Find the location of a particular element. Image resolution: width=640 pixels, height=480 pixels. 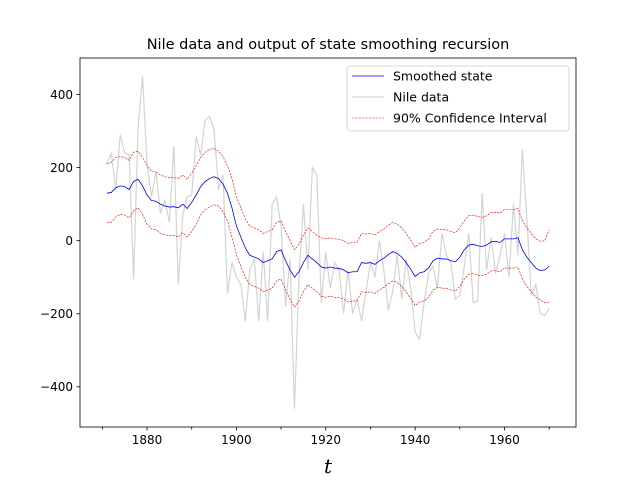

series-line-smoothed-state is located at coordinates (328, 227).